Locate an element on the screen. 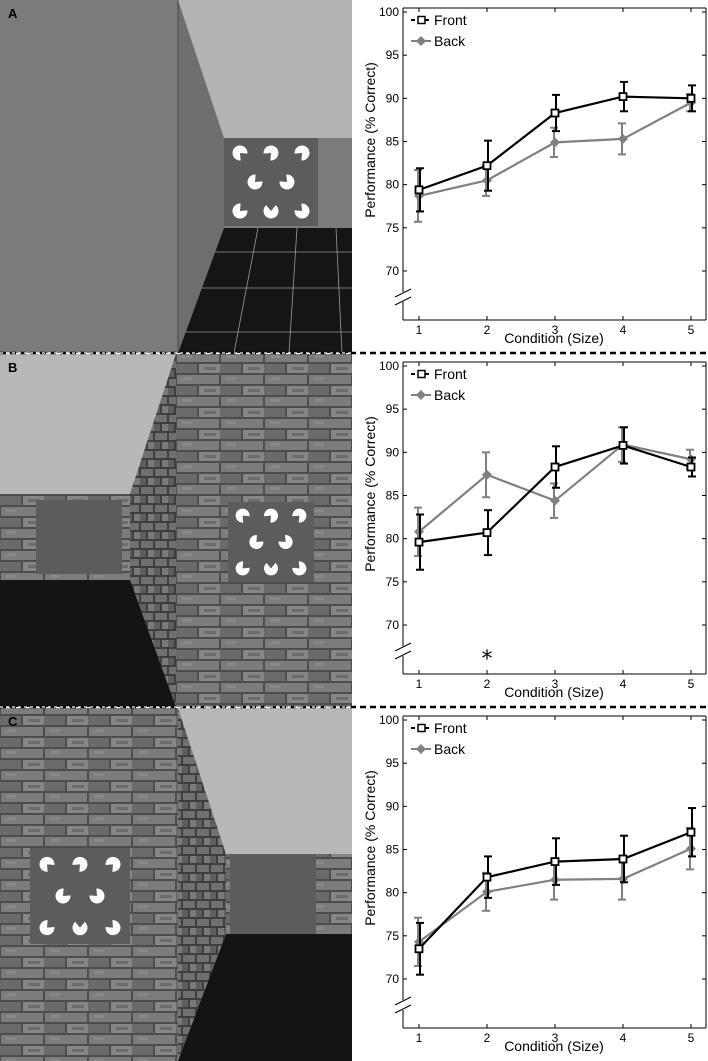  left-wall-front is located at coordinates (89, 176).